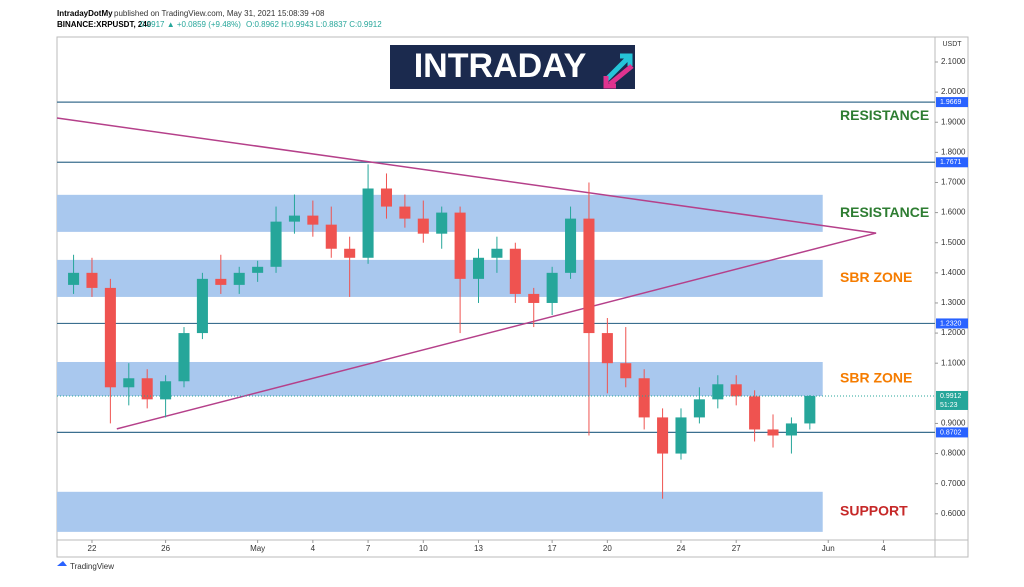 The width and height of the screenshot is (1024, 587). What do you see at coordinates (951, 396) in the screenshot?
I see `price-label: 0.9912` at bounding box center [951, 396].